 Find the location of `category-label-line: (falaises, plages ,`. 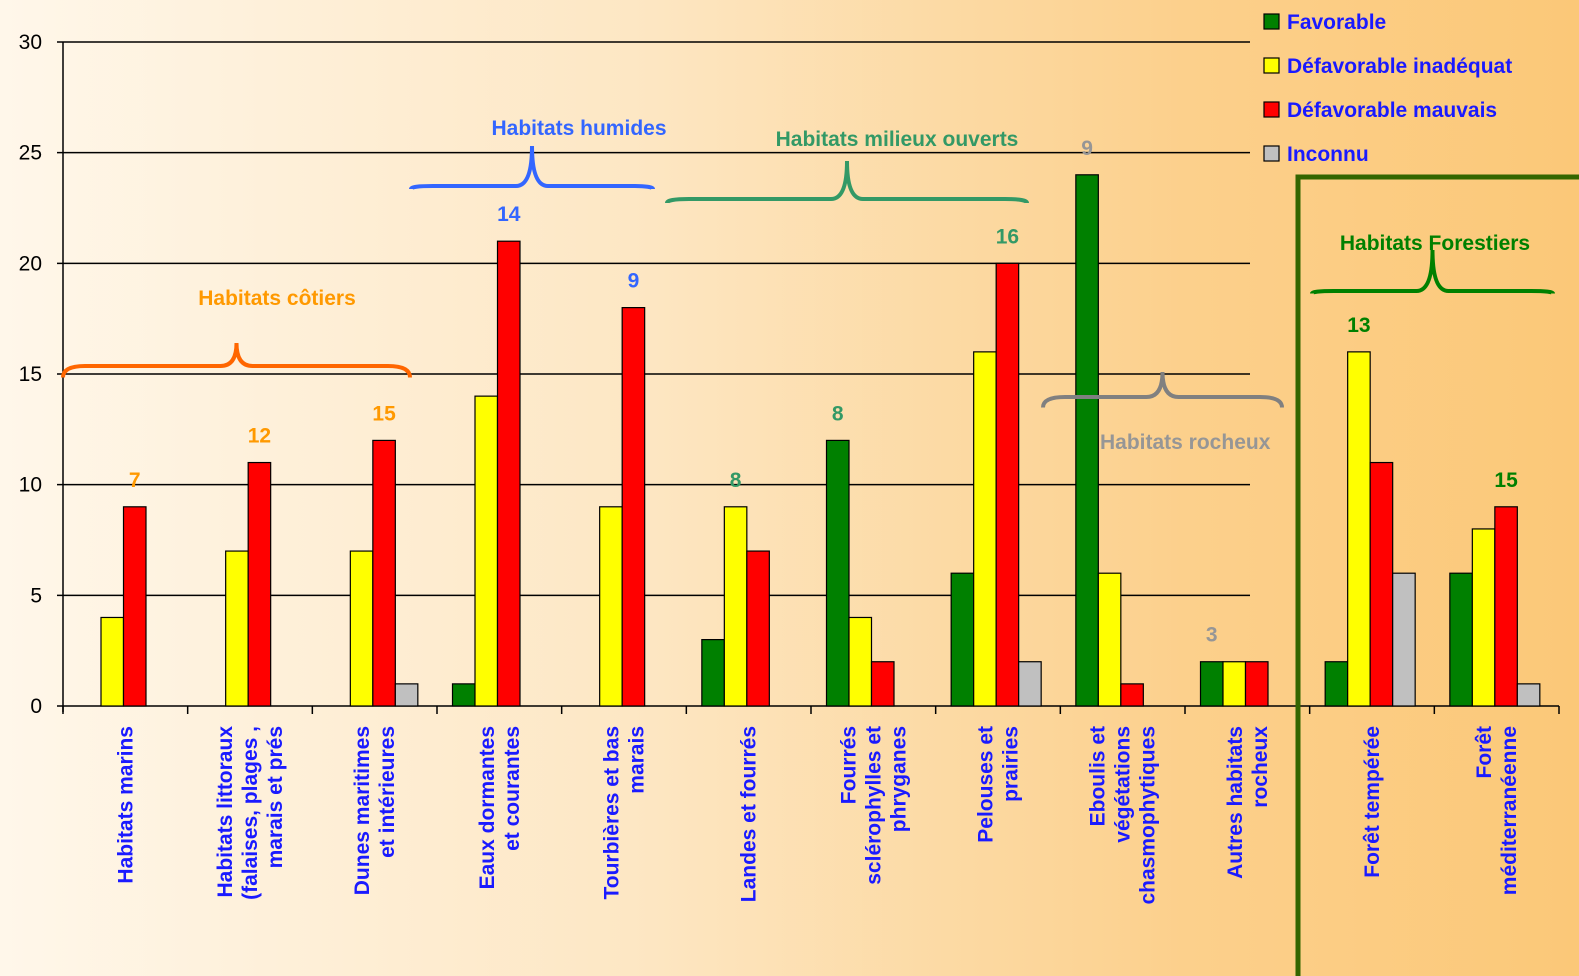

category-label-line: (falaises, plages , is located at coordinates (250, 813).